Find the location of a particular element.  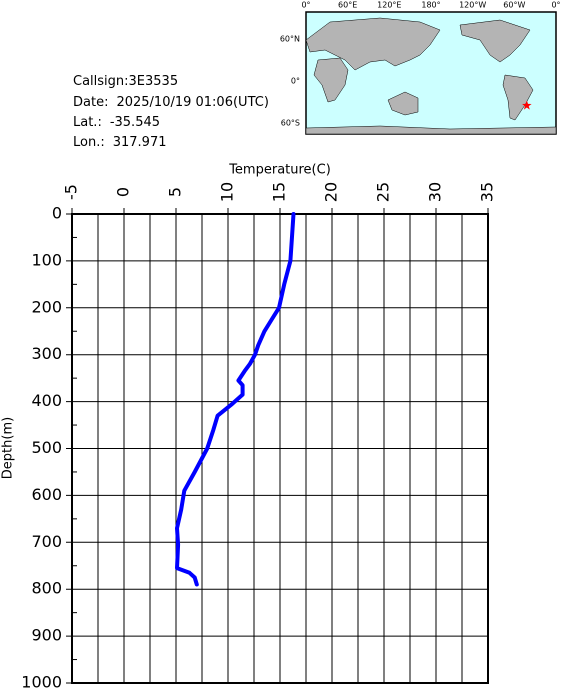

x-tick-label: 5 is located at coordinates (175, 192).